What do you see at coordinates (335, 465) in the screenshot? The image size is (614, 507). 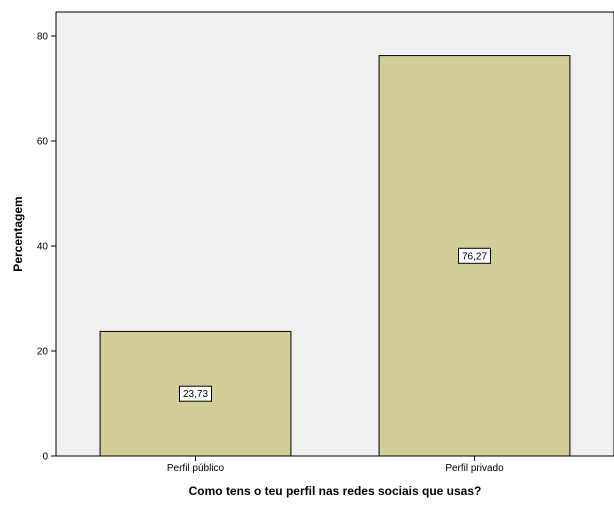 I see `x-axis: Perfil público Perfil privado` at bounding box center [335, 465].